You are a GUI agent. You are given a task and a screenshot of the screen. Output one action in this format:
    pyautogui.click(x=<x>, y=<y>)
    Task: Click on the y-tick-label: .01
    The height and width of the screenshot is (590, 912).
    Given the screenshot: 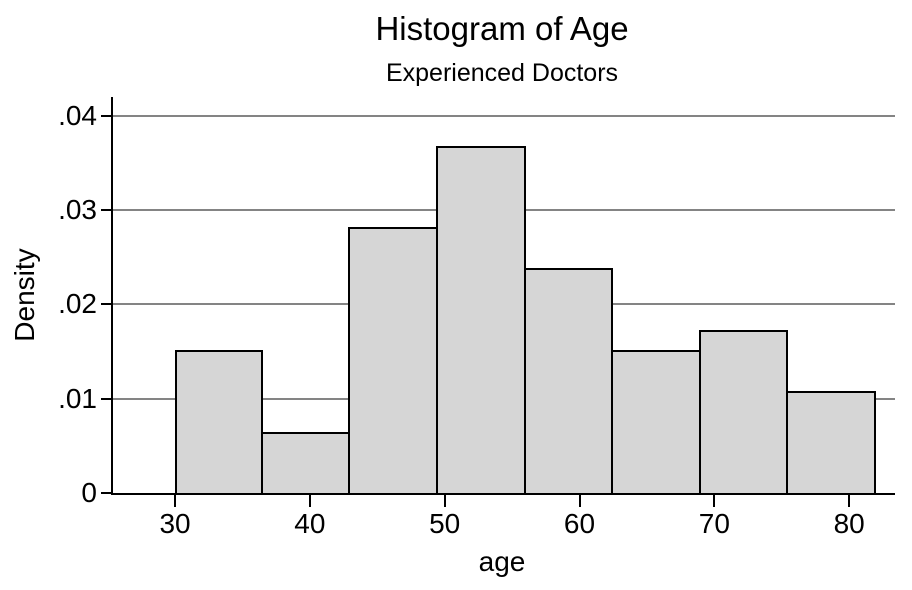 What is the action you would take?
    pyautogui.click(x=77, y=398)
    